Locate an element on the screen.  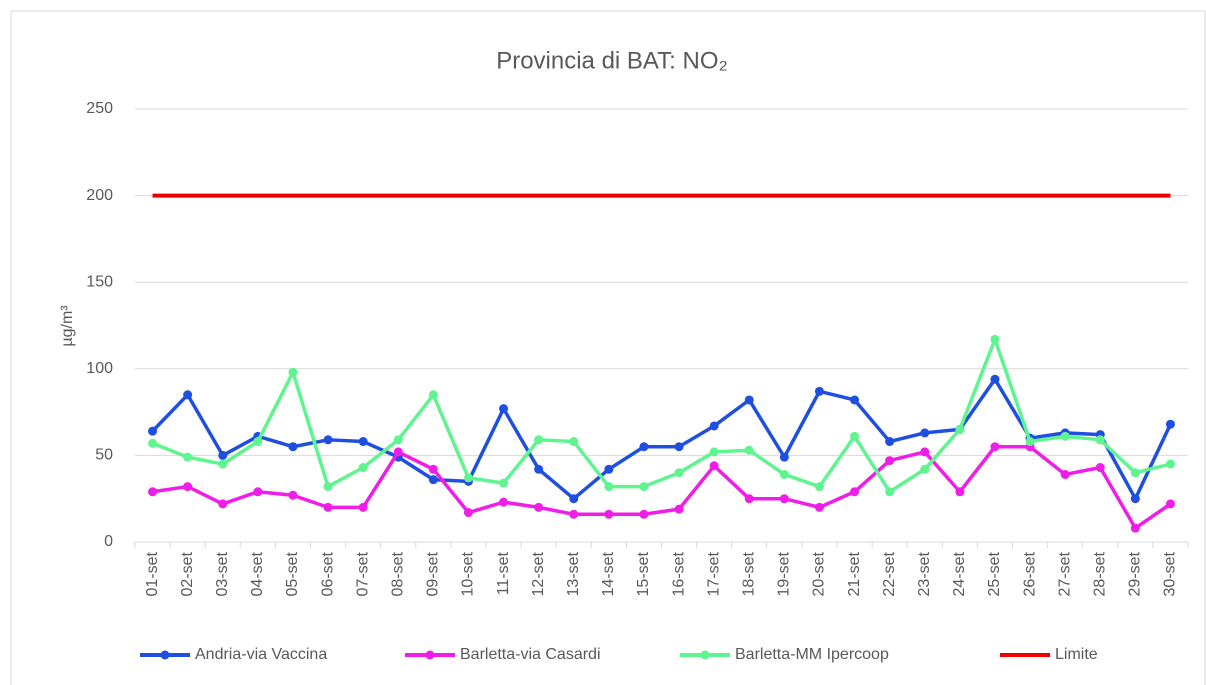
x-tick-label: 16-set is located at coordinates (678, 573).